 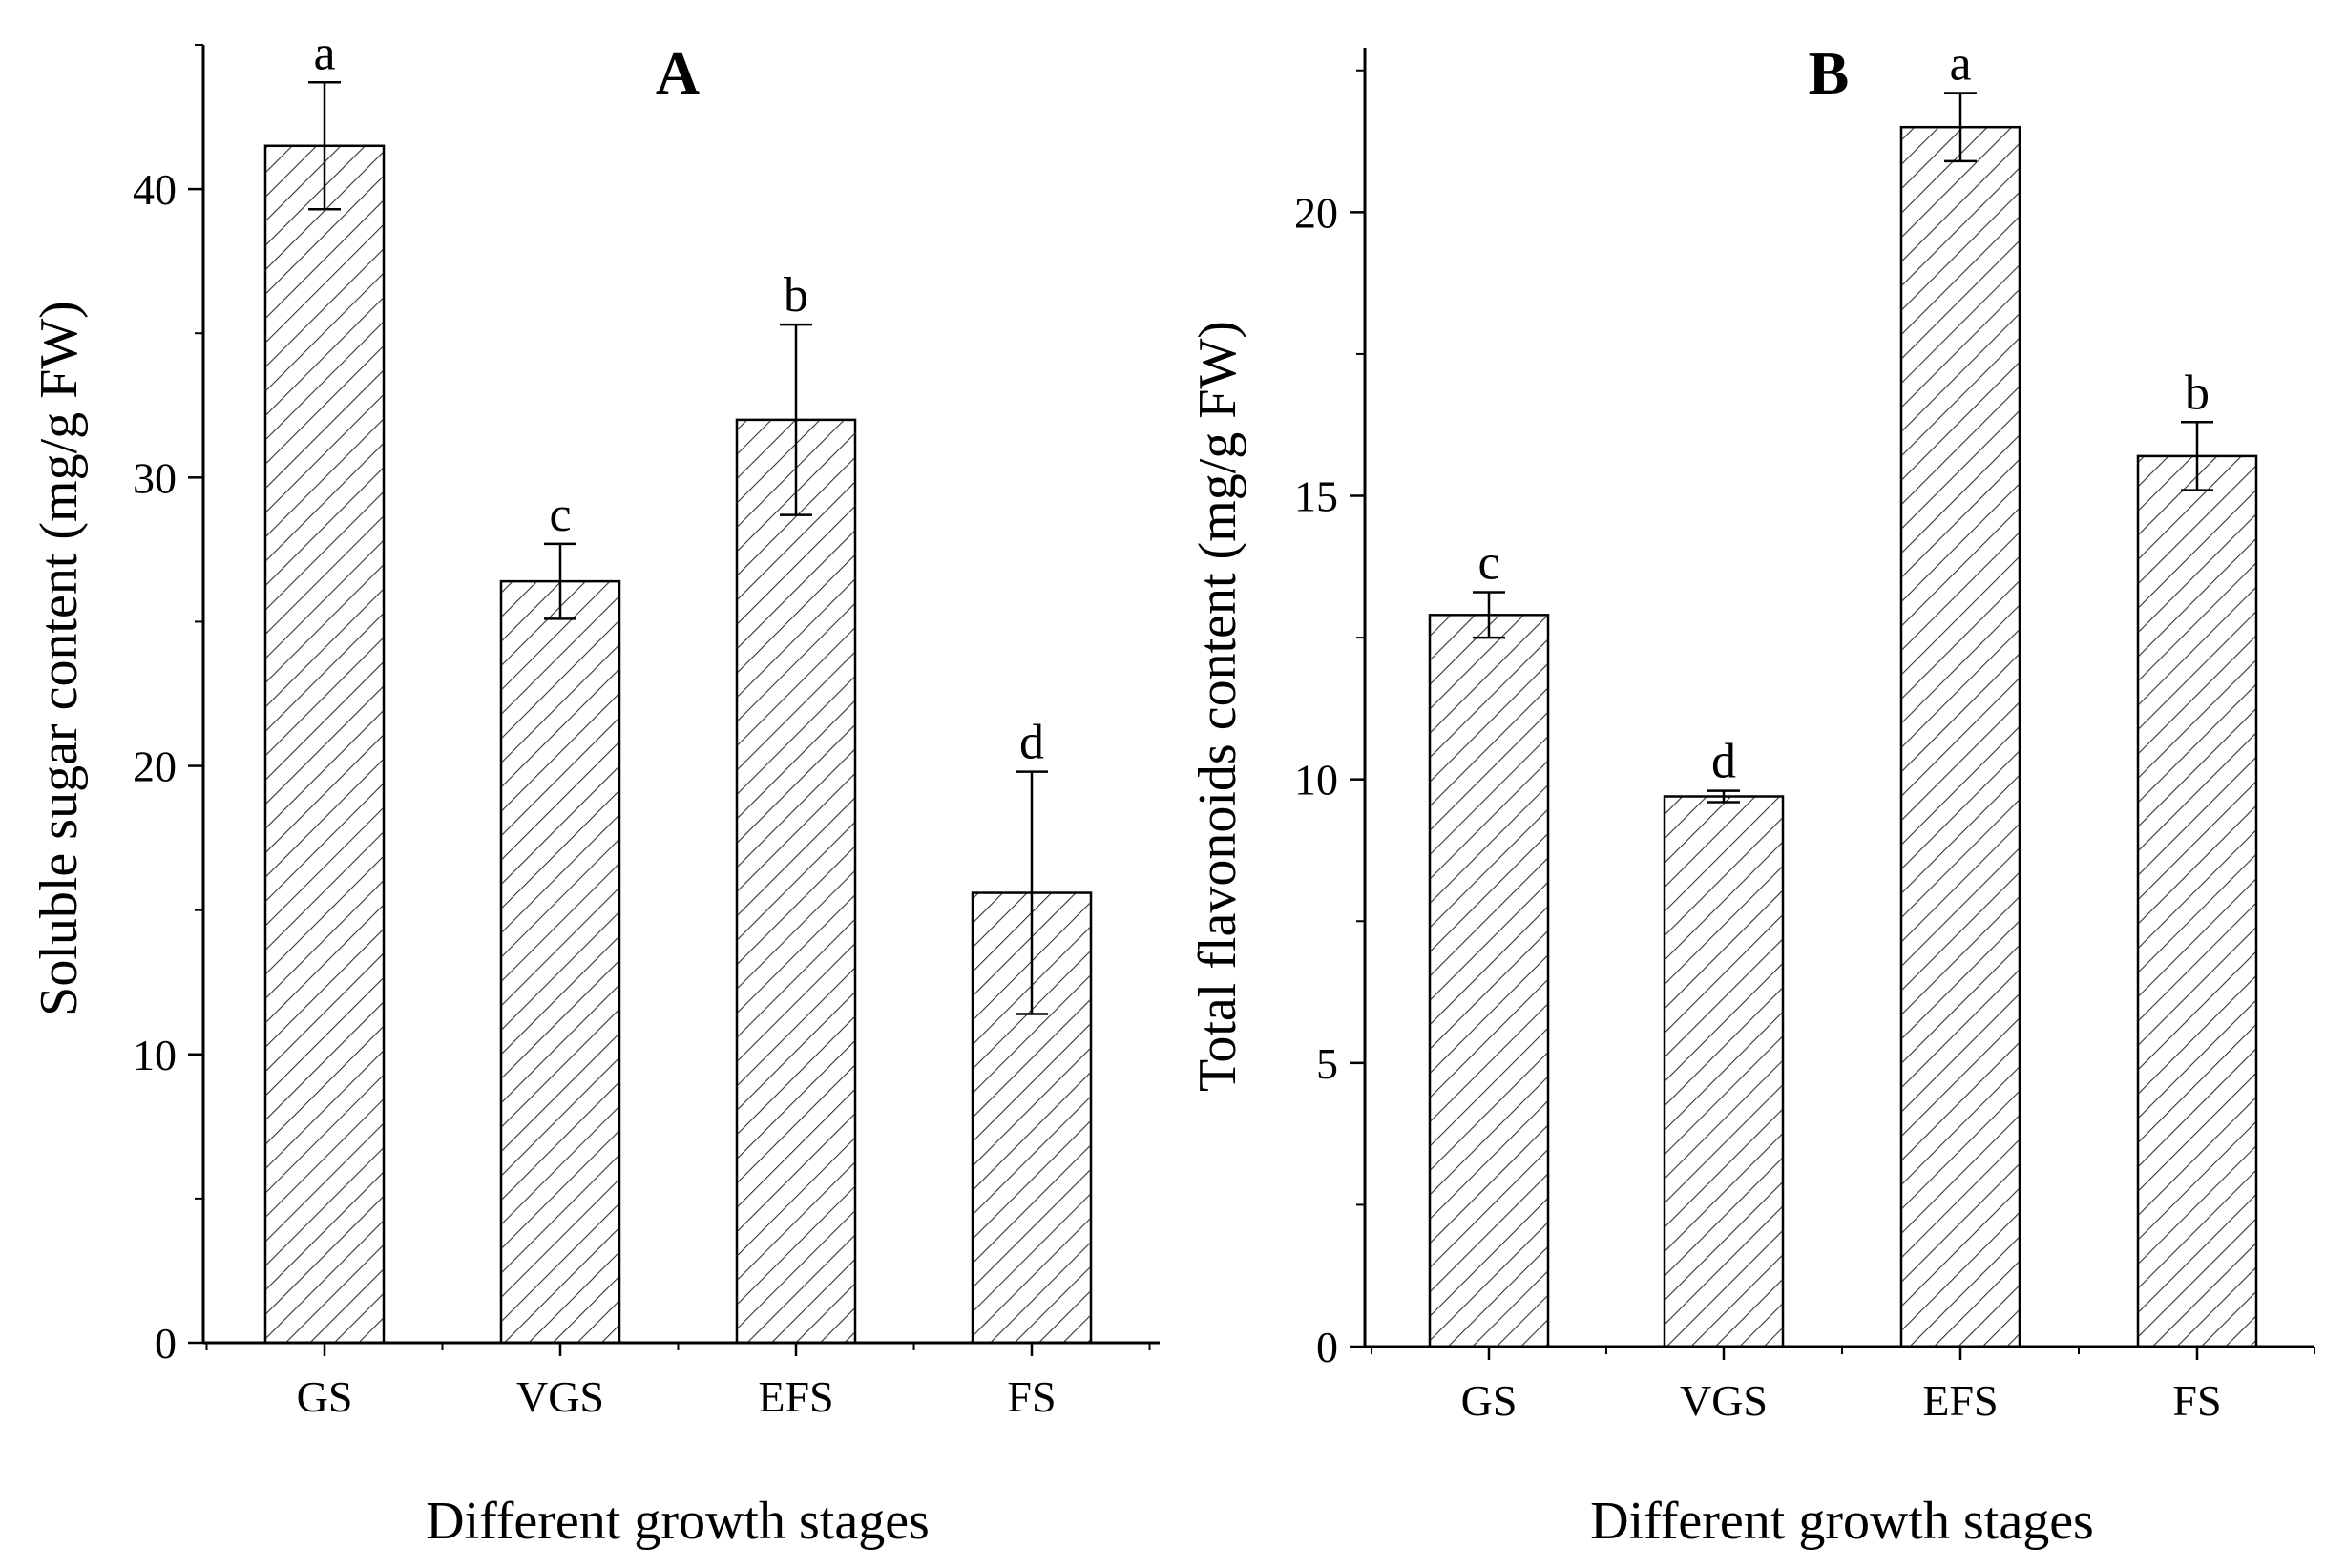 What do you see at coordinates (325, 1396) in the screenshot?
I see `panel-a-x-tick-label-gs: GS` at bounding box center [325, 1396].